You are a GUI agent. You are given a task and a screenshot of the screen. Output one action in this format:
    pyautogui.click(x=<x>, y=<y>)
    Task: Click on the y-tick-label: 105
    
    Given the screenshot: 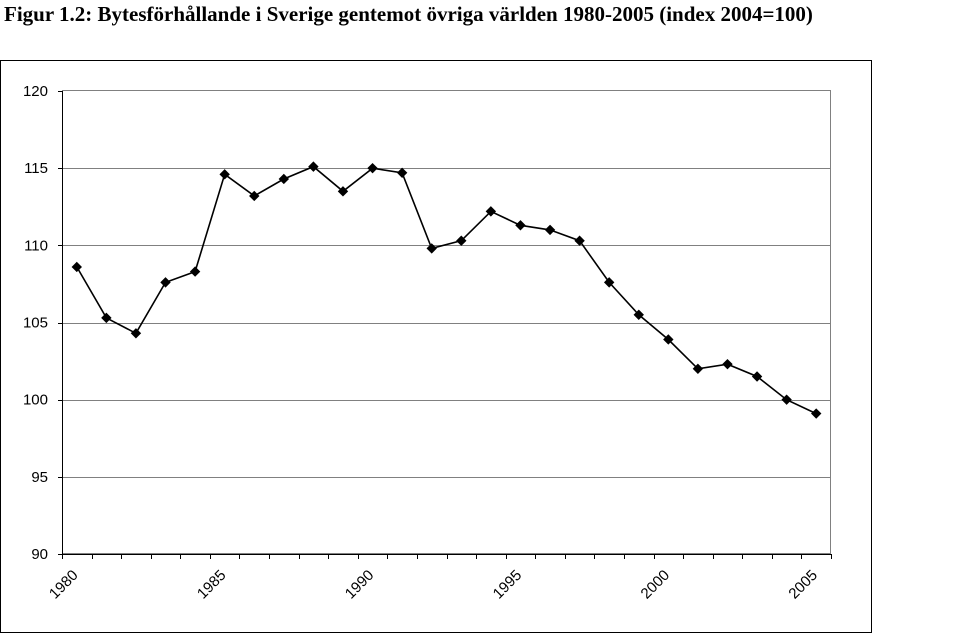 What is the action you would take?
    pyautogui.click(x=35, y=323)
    